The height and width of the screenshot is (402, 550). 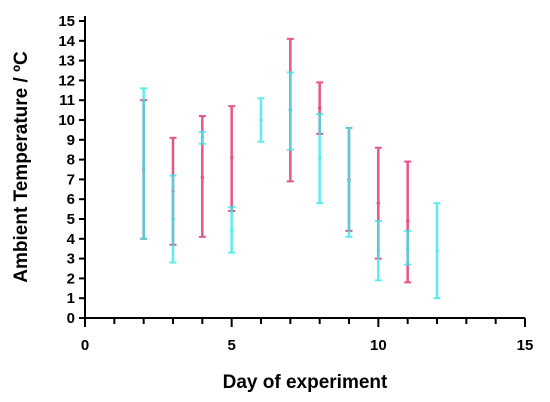 I want to click on y-tick-label: 1, so click(x=71, y=298).